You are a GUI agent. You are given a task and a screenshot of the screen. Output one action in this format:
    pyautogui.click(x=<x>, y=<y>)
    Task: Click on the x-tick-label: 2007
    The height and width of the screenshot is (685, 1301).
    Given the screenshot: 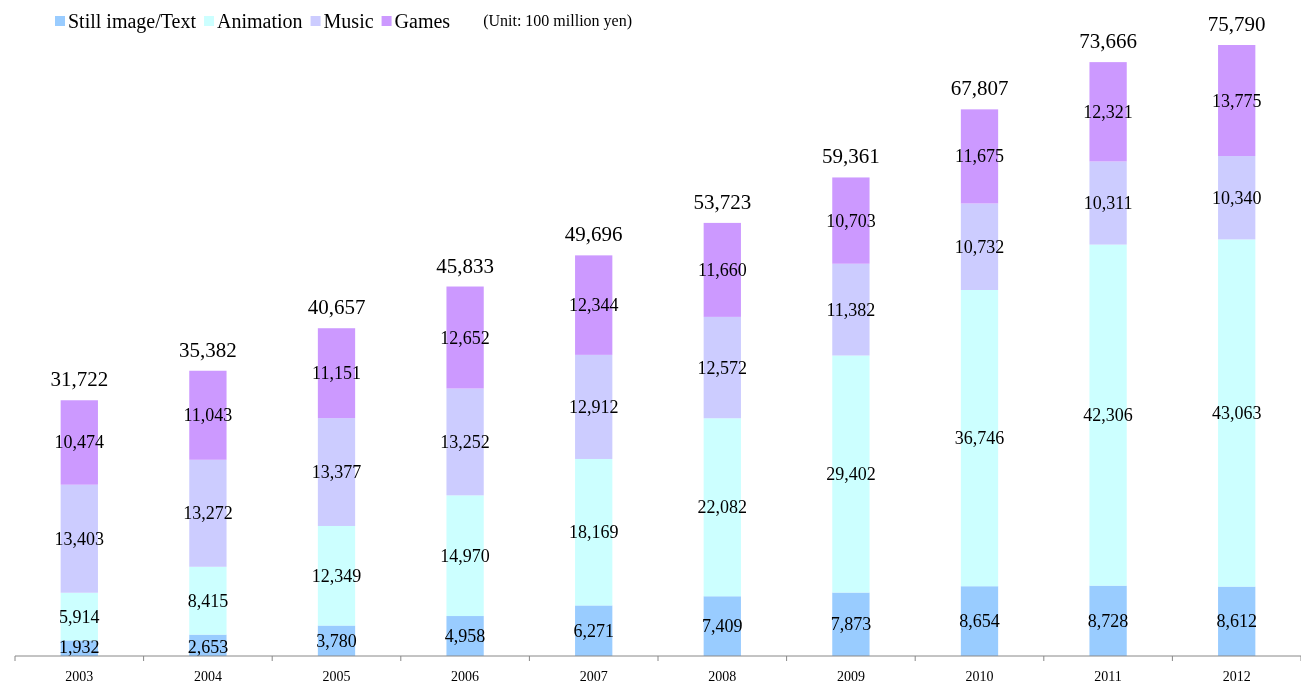 What is the action you would take?
    pyautogui.click(x=593, y=676)
    